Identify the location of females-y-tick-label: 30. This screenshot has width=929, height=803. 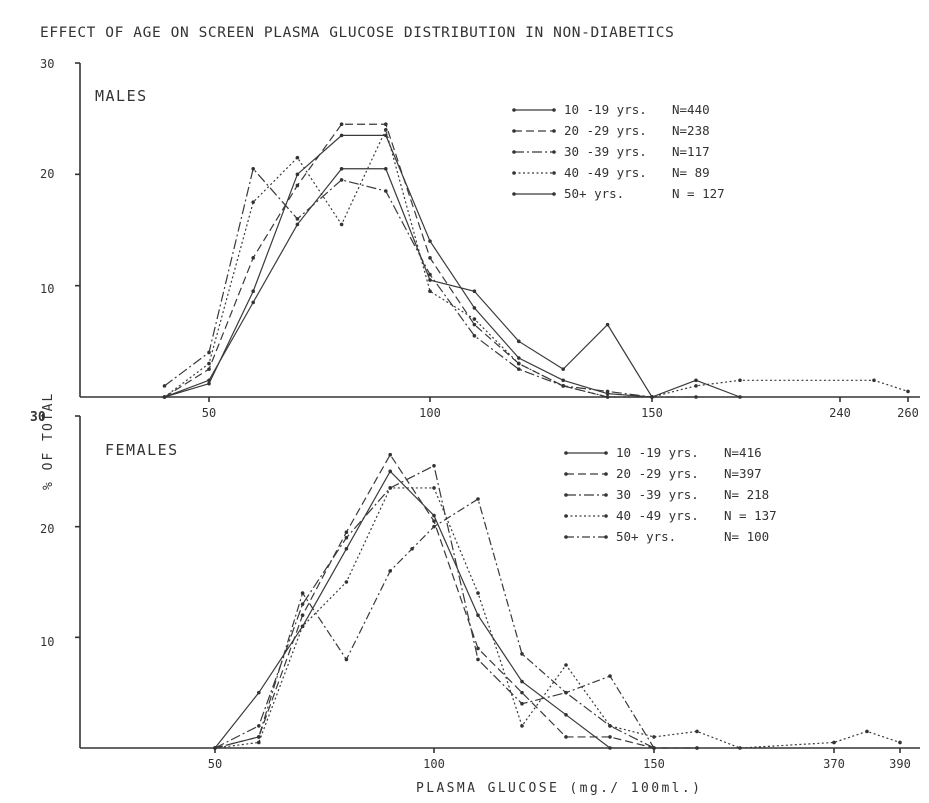
(38, 417).